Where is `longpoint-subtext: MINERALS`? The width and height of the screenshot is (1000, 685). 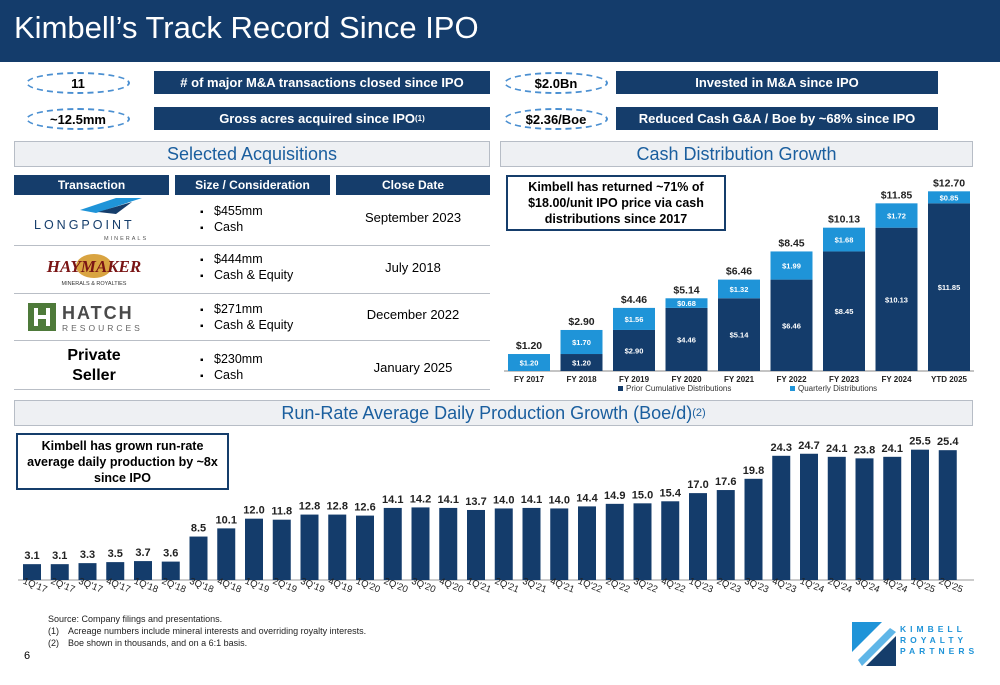
longpoint-subtext: MINERALS is located at coordinates (126, 239).